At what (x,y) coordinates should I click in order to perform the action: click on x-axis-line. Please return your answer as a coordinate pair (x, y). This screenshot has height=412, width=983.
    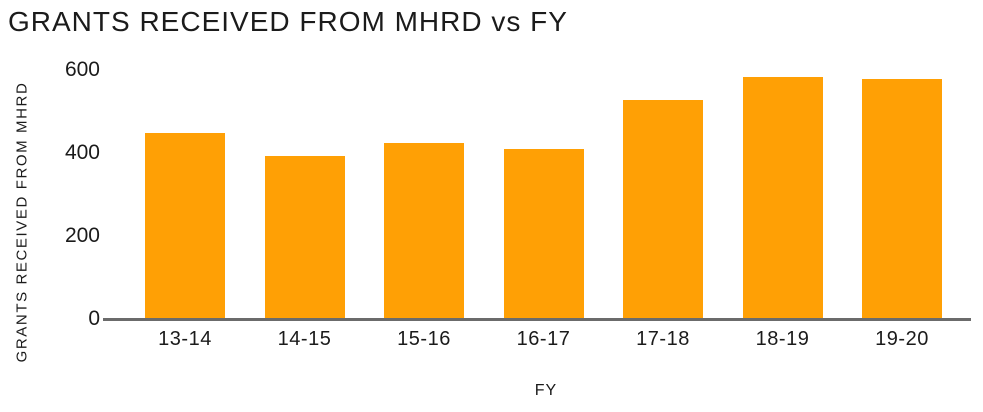
    Looking at the image, I should click on (537, 319).